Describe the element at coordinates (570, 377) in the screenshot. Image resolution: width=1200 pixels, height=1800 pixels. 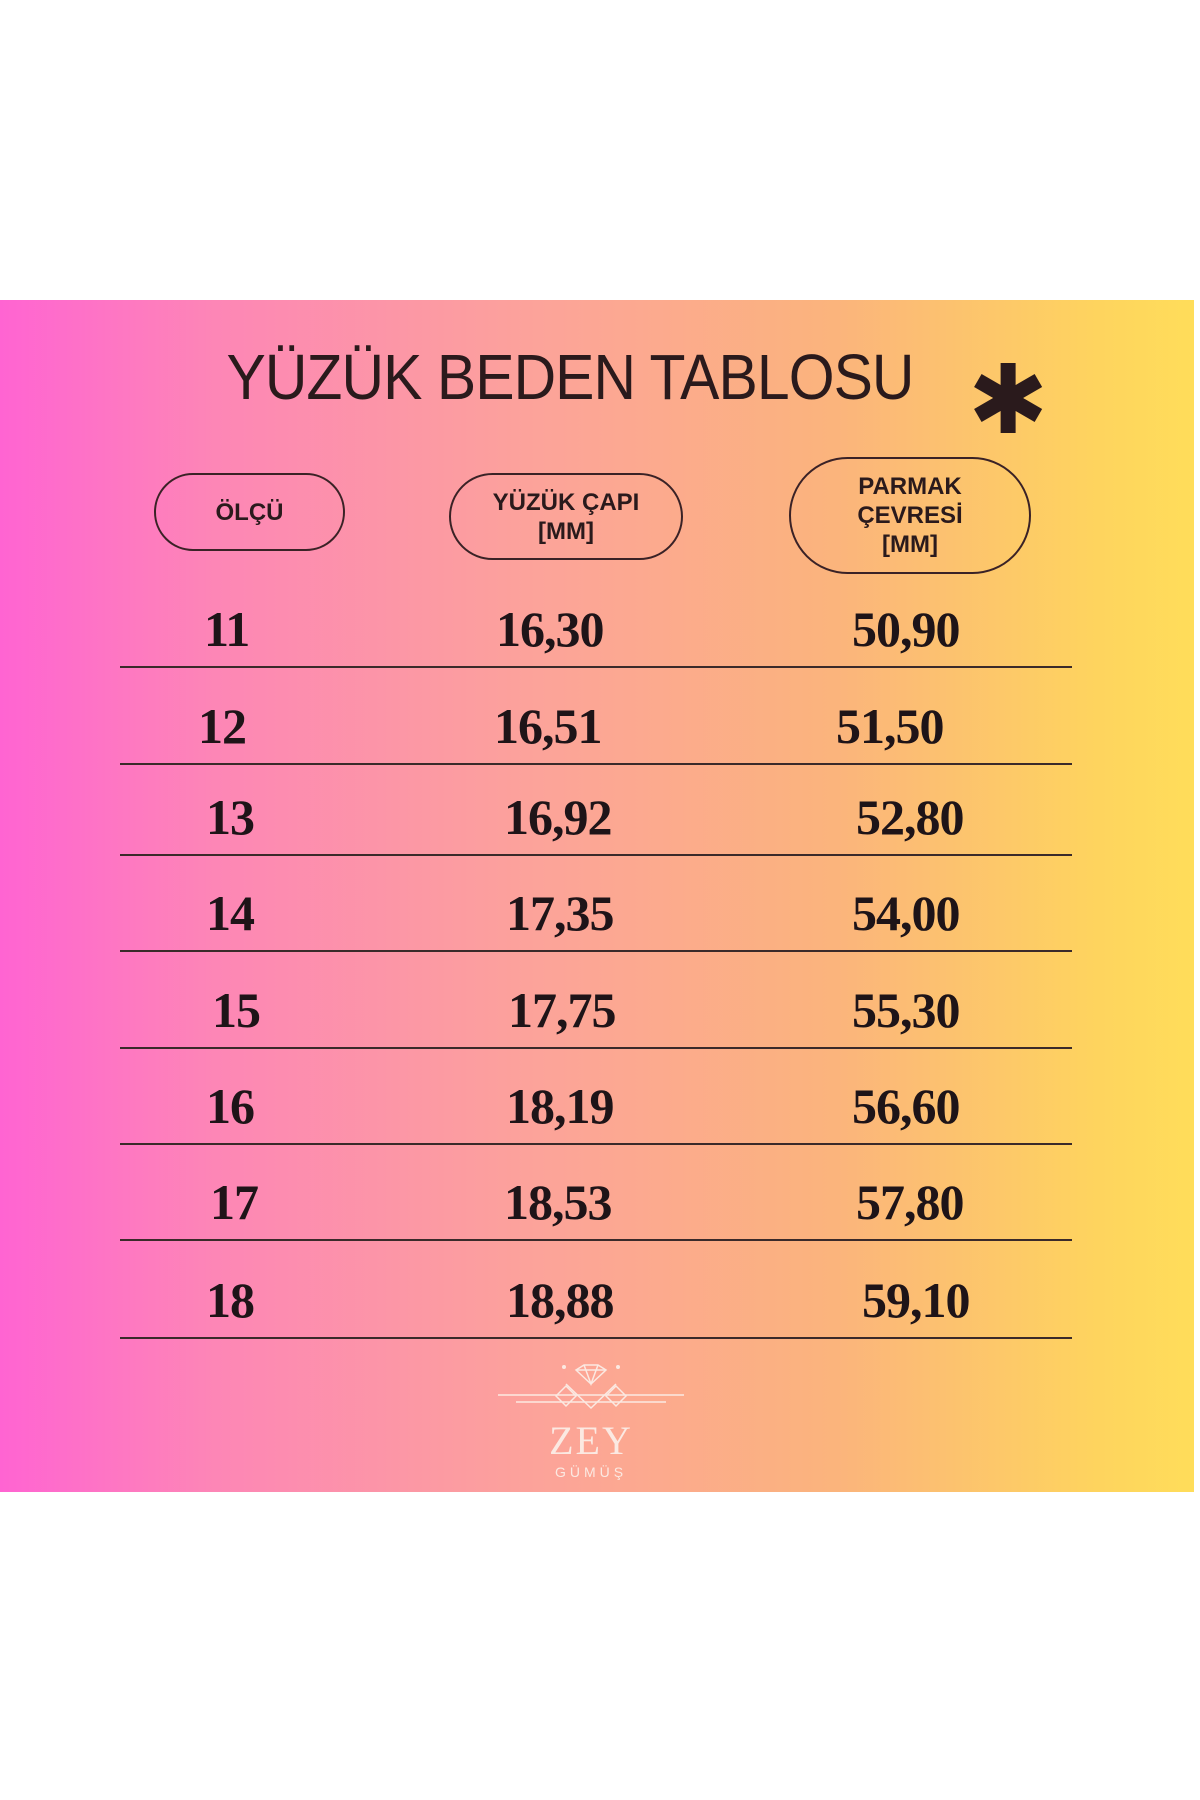
I see `page-title: YÜZÜK BEDEN TABLOSU` at that location.